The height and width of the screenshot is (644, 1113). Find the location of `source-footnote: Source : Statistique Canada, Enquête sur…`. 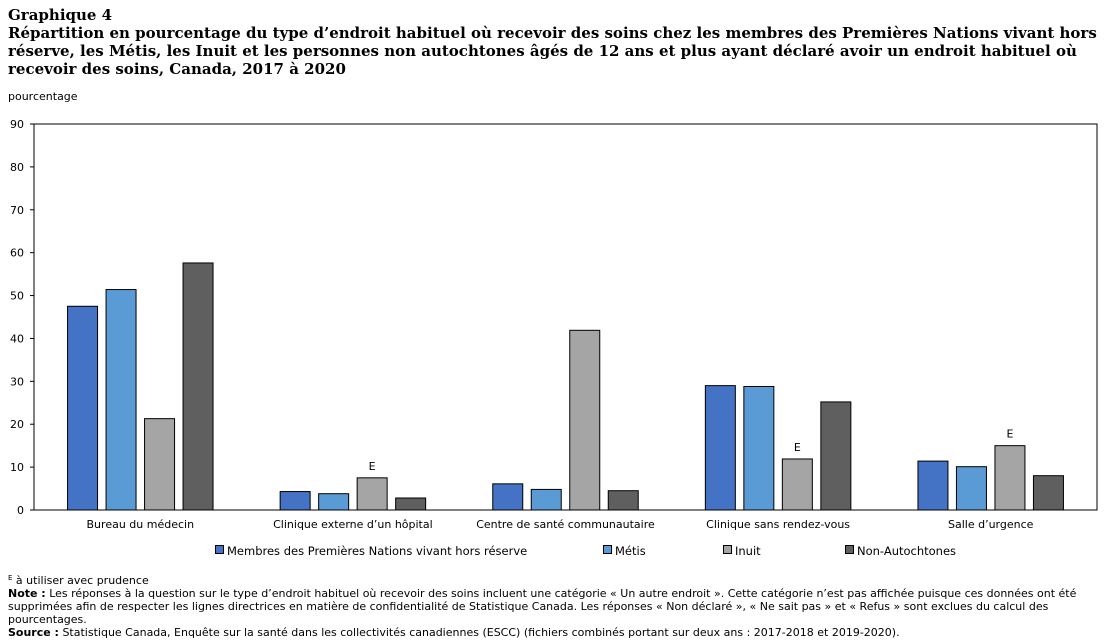

source-footnote: Source : Statistique Canada, Enquête sur… is located at coordinates (555, 632).